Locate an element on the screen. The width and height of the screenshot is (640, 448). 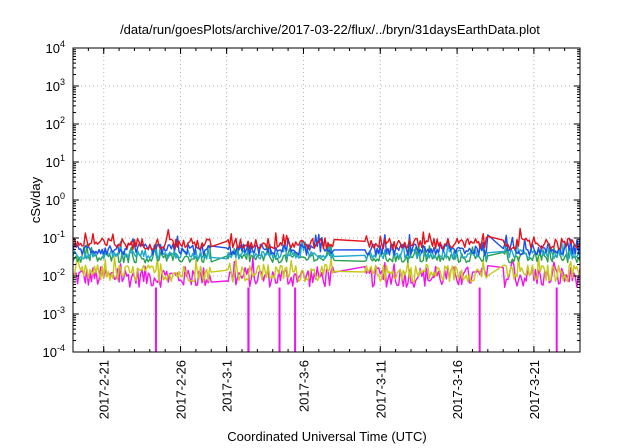
x-tick-label: 2017-3-11 is located at coordinates (380, 389).